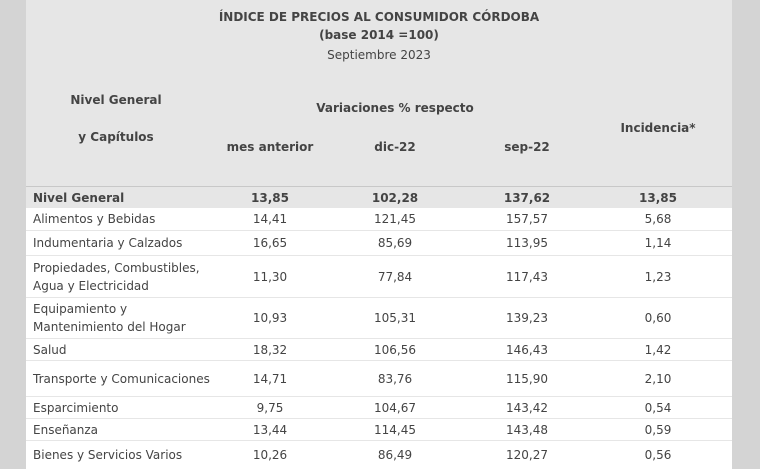 This screenshot has height=469, width=760. Describe the element at coordinates (395, 219) in the screenshot. I see `cell-value: 121,45` at that location.